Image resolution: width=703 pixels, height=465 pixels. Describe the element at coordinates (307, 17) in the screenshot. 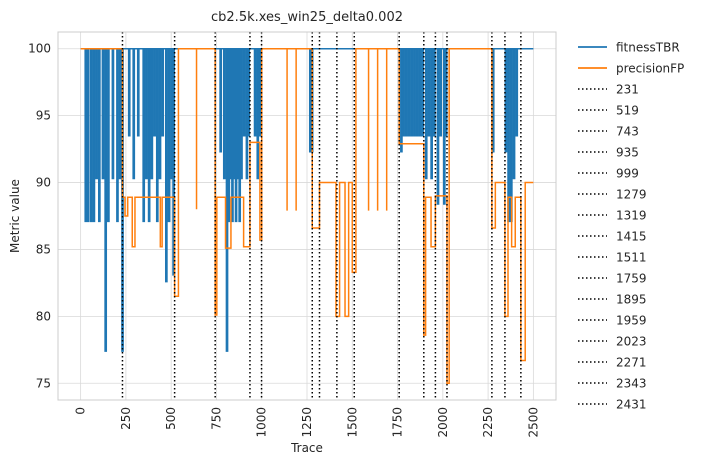

I see `chart-title: cb2.5k.xes_win25_delta0.002` at that location.